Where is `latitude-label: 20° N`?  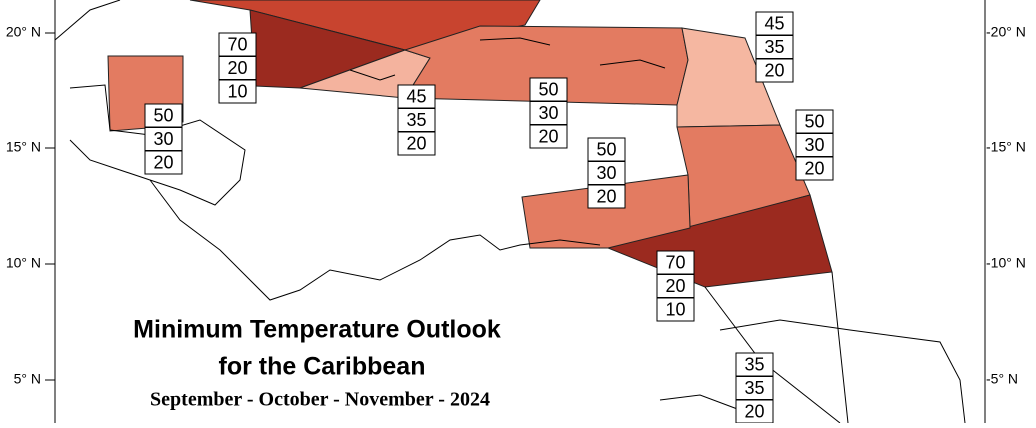
latitude-label: 20° N is located at coordinates (23, 32).